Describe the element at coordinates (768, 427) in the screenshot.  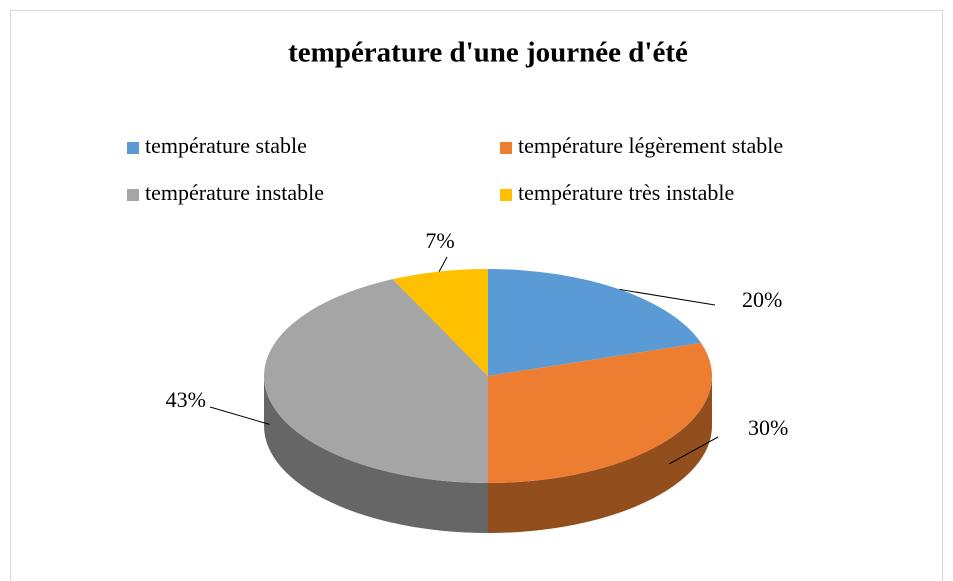
I see `data-label: 30%` at that location.